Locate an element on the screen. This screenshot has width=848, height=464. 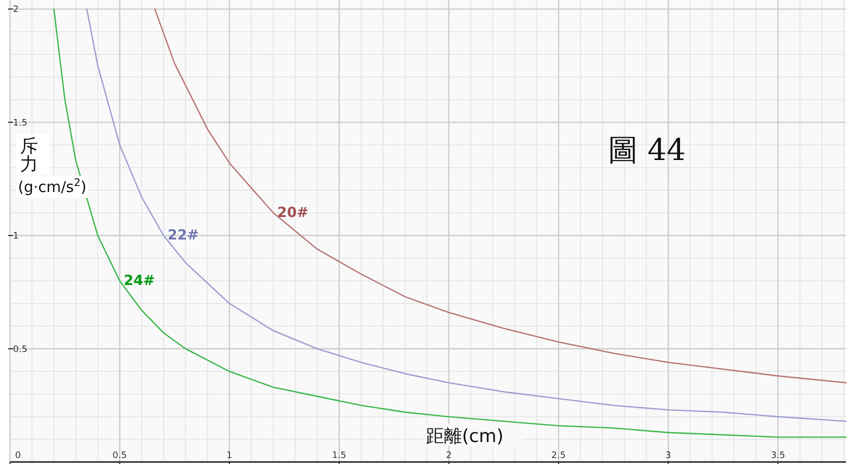
x-tick-label: 2.5 is located at coordinates (558, 456).